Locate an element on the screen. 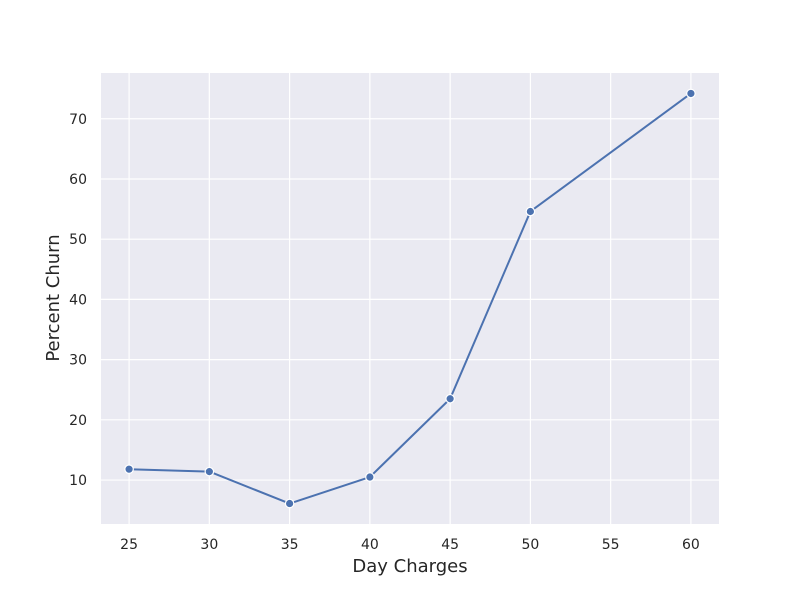 The width and height of the screenshot is (800, 600). x-tick-labels: 25 30 35 40 45 50 55 60 is located at coordinates (410, 545).